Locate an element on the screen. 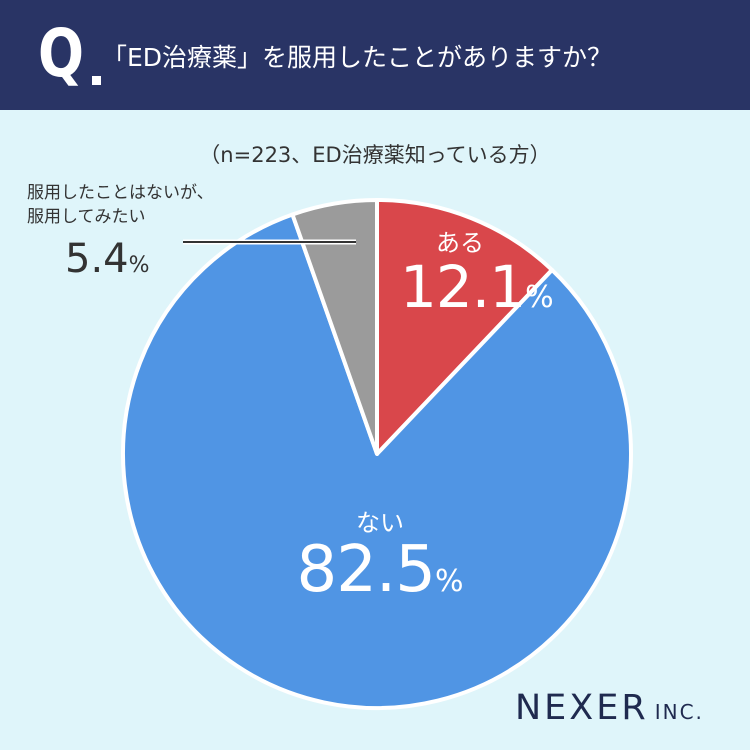 The height and width of the screenshot is (750, 750). pie-slice-want-to-try is located at coordinates (334, 327).